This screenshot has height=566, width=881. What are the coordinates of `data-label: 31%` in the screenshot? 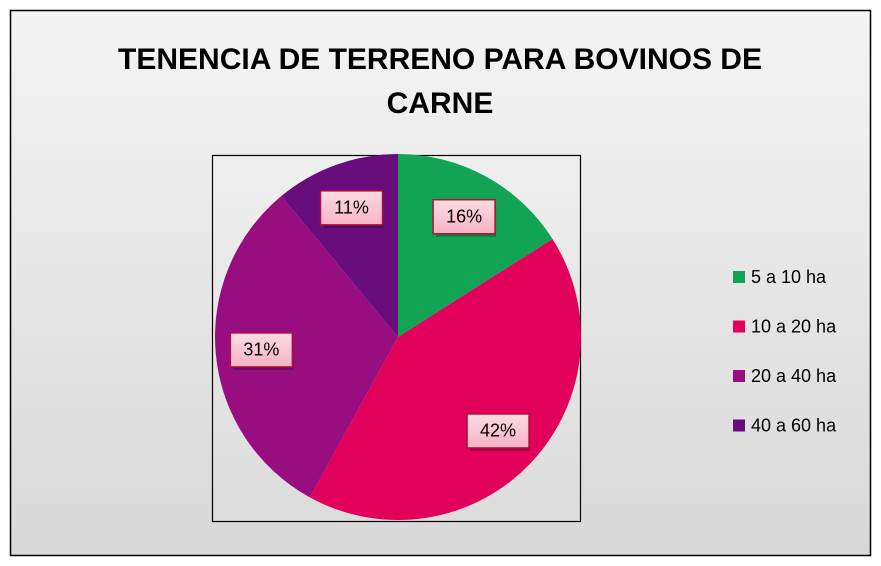 It's located at (261, 350).